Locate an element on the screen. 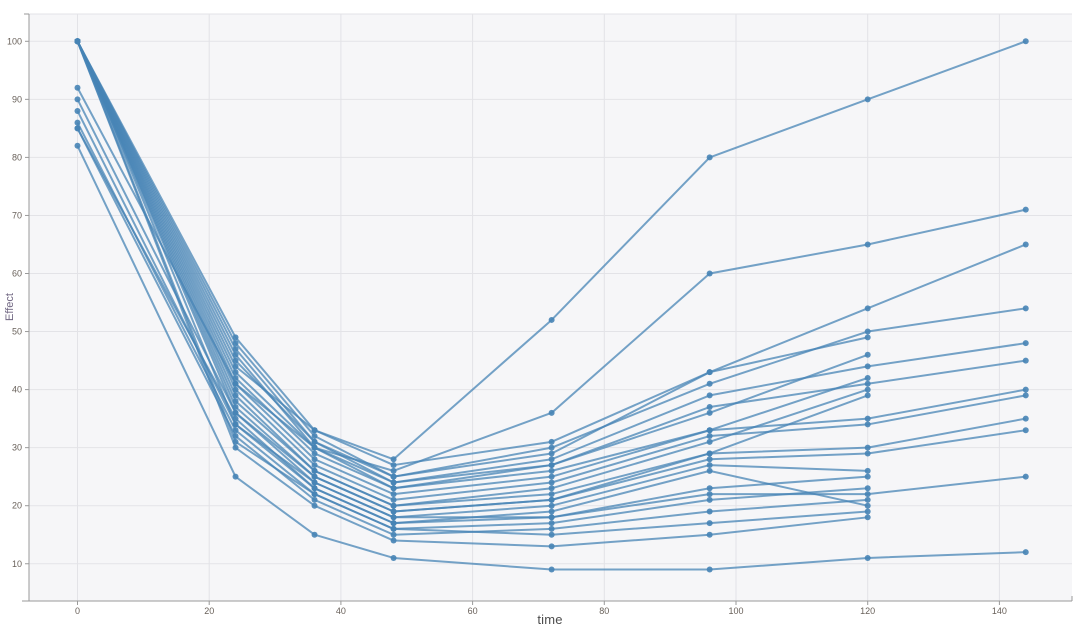  x-tick-label: 100 is located at coordinates (735, 611).